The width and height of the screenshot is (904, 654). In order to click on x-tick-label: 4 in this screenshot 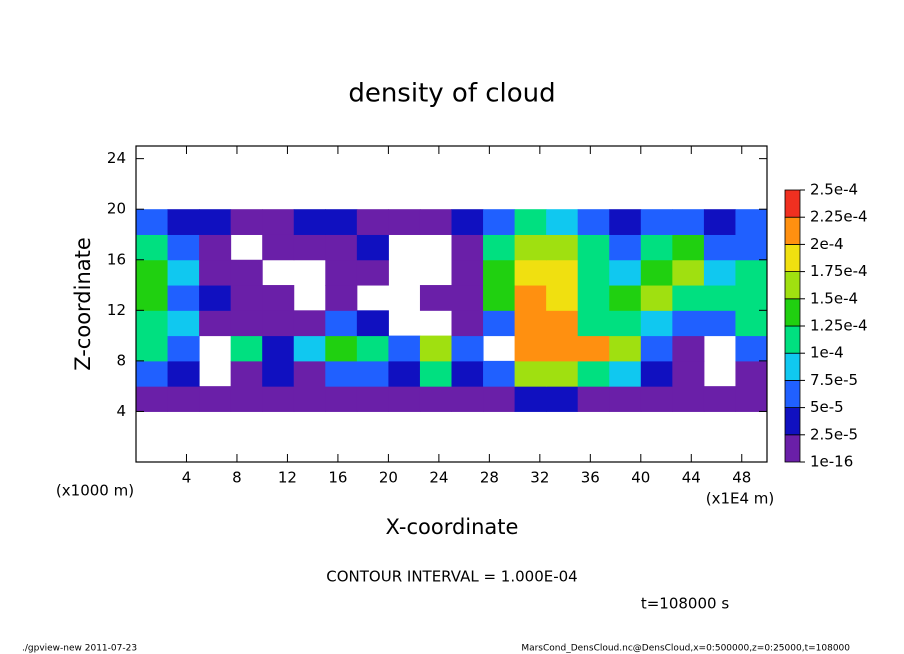, I will do `click(187, 478)`.